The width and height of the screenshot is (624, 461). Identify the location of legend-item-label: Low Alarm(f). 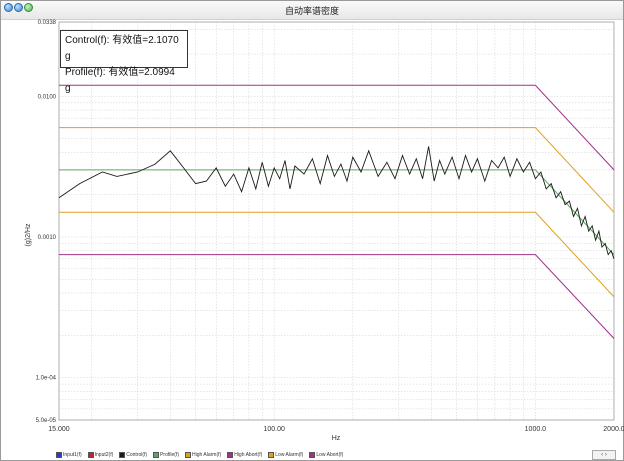
(289, 455).